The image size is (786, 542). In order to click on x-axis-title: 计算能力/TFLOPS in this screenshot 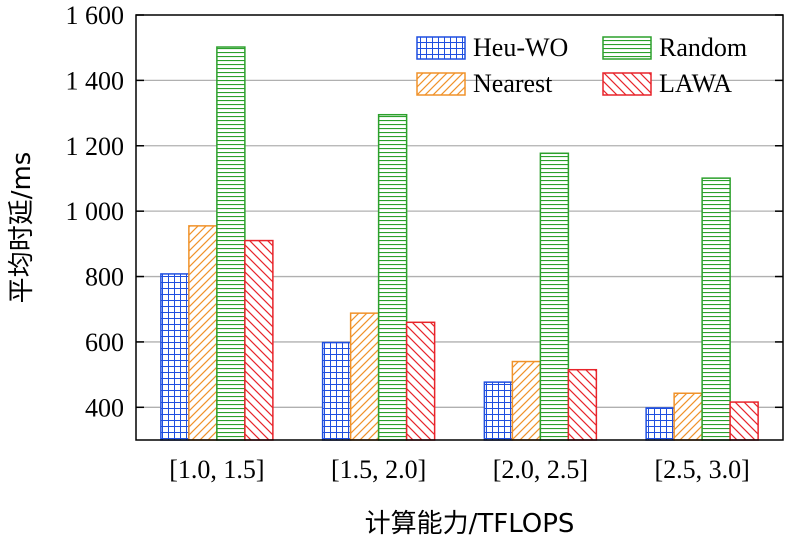, I will do `click(470, 524)`.